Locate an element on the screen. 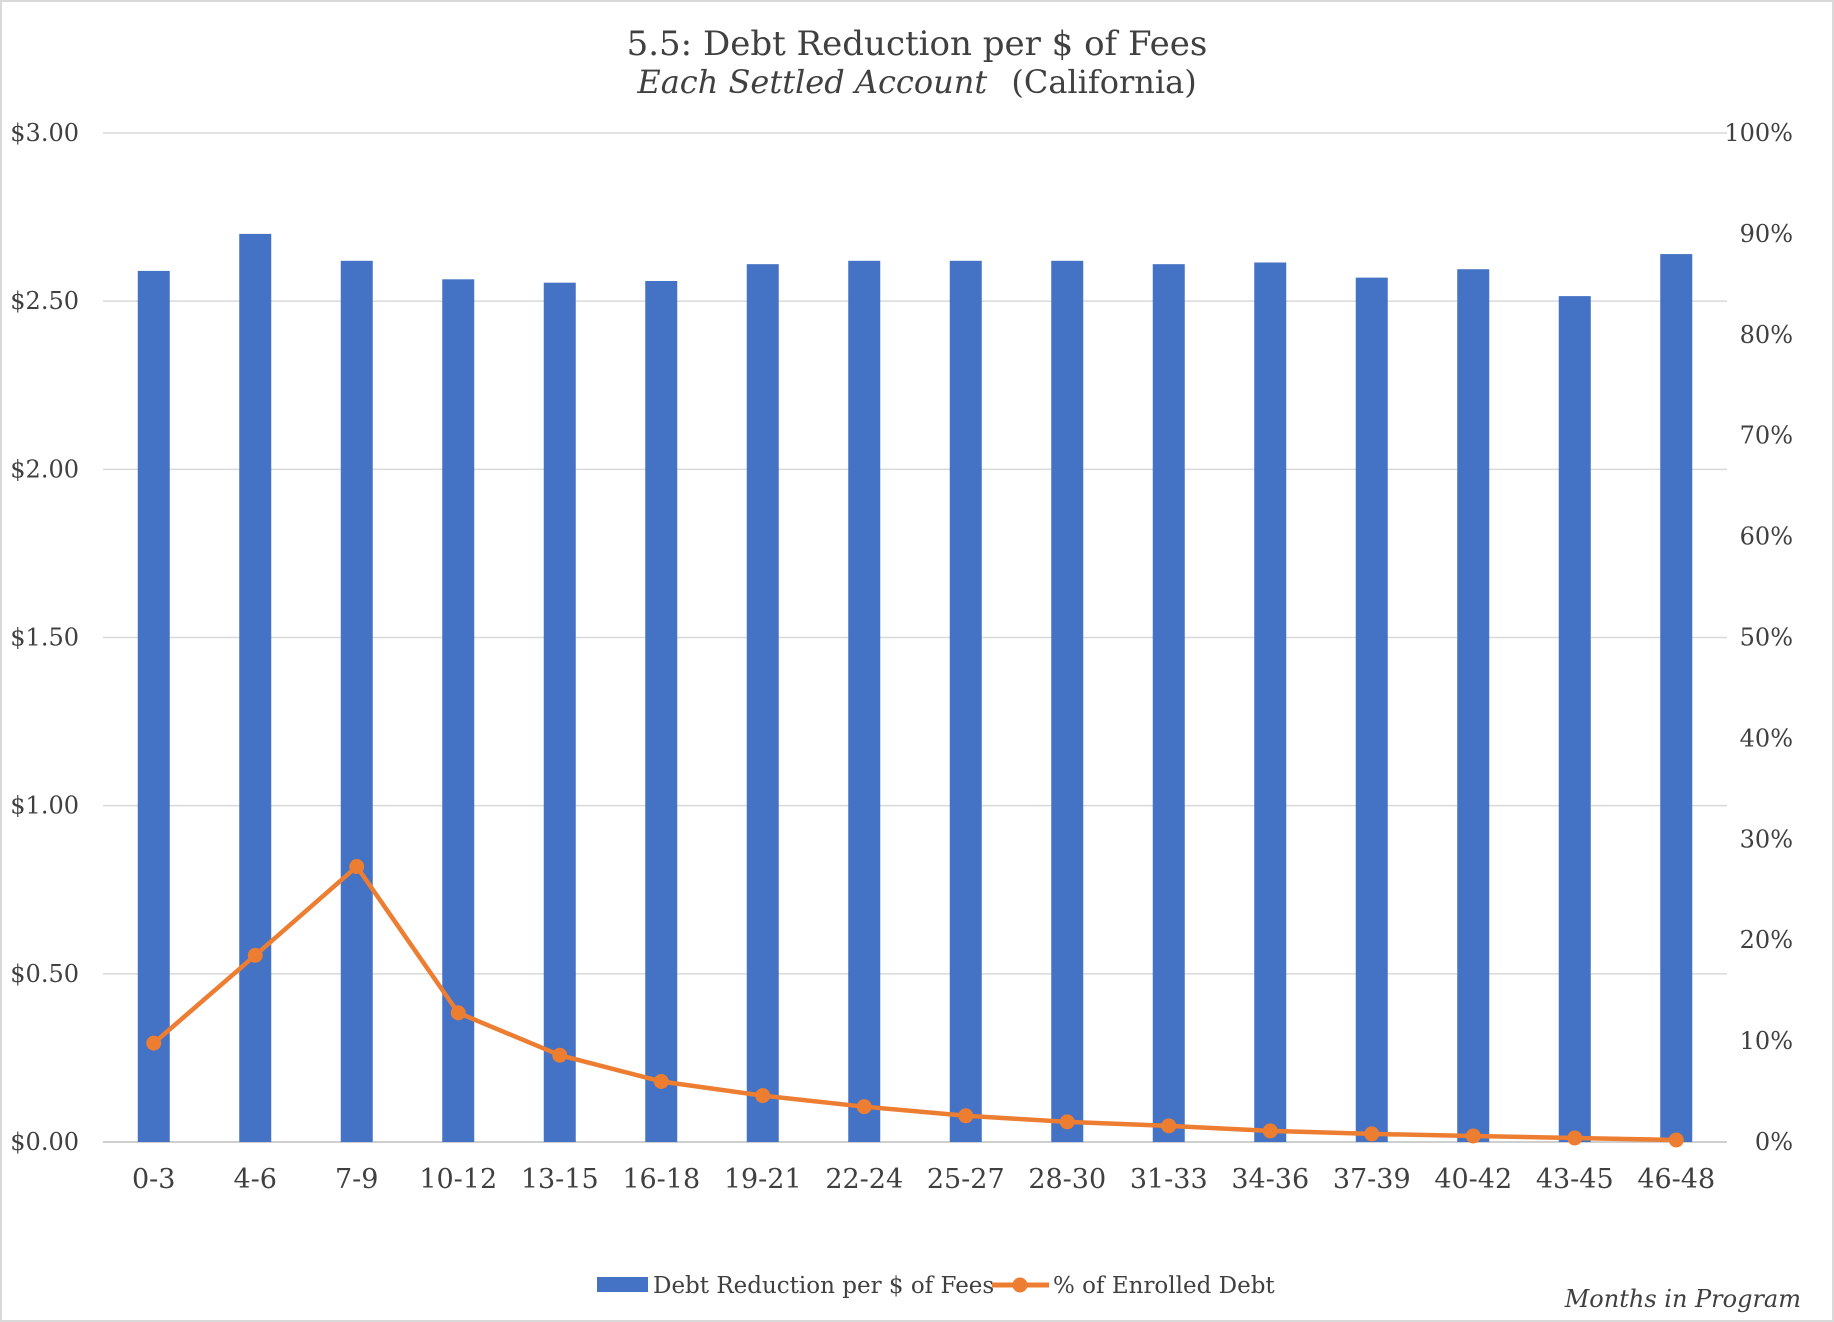 Image resolution: width=1834 pixels, height=1322 pixels. chart-title: 5.5: Debt Reduction per $ of Fees is located at coordinates (917, 44).